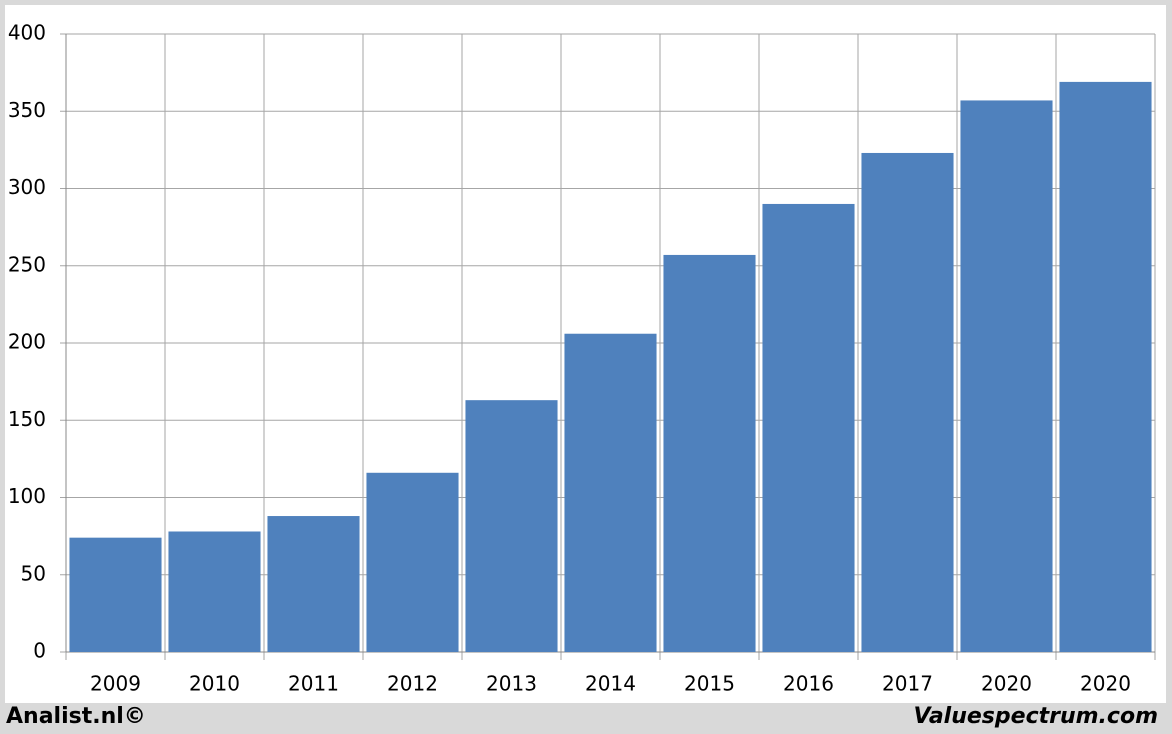  Describe the element at coordinates (1036, 716) in the screenshot. I see `footer-right: Valuespectrum.com` at that location.